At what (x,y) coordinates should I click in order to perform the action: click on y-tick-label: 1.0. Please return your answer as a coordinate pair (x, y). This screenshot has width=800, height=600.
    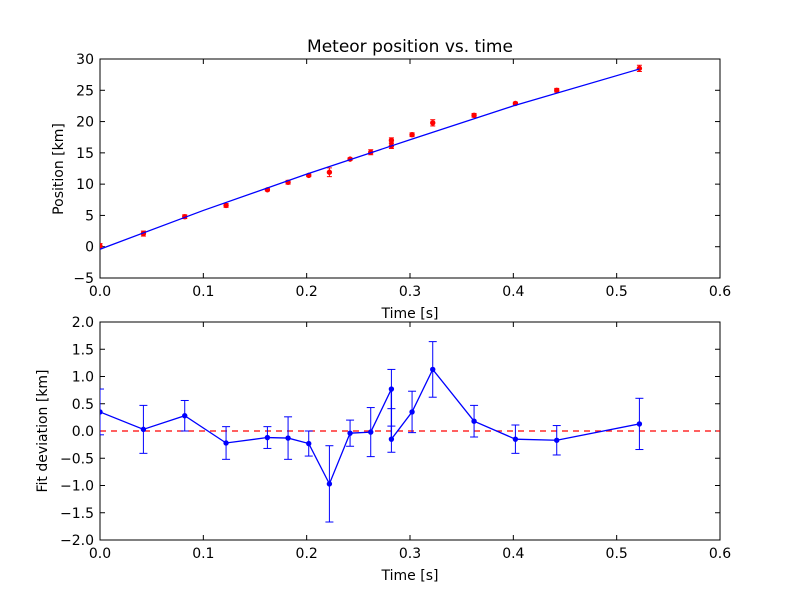
    Looking at the image, I should click on (83, 378).